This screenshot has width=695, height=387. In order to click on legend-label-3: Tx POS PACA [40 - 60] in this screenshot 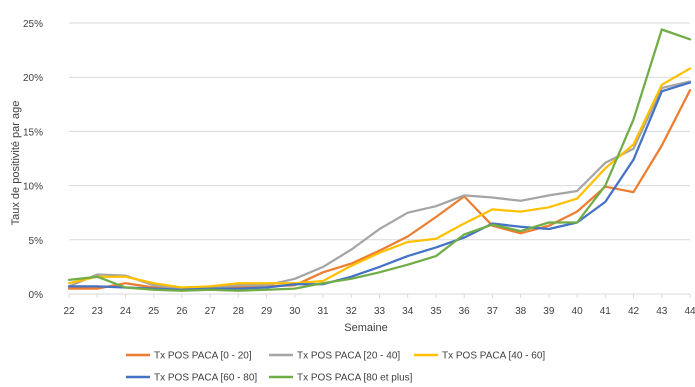, I will do `click(493, 356)`.